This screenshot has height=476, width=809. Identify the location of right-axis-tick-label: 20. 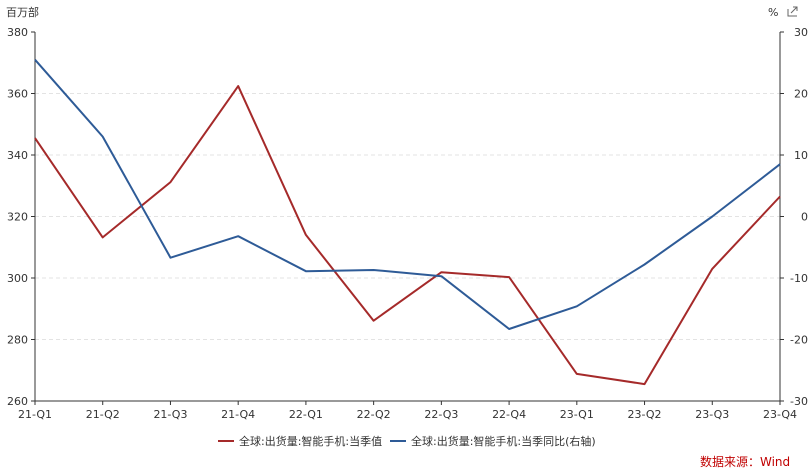
(801, 94).